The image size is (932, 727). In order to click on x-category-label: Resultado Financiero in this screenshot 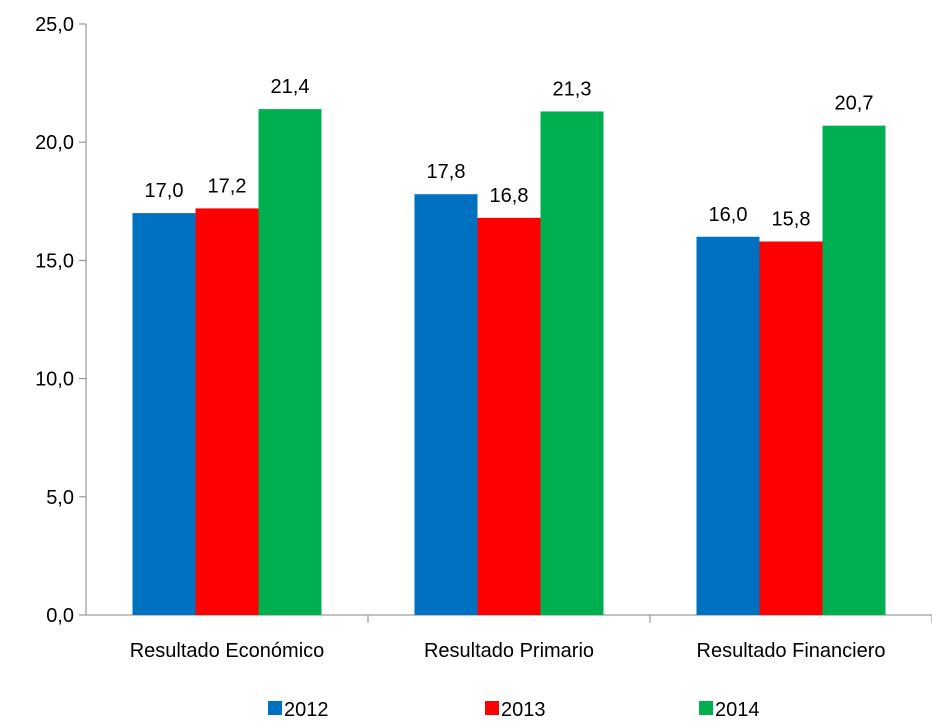, I will do `click(791, 651)`.